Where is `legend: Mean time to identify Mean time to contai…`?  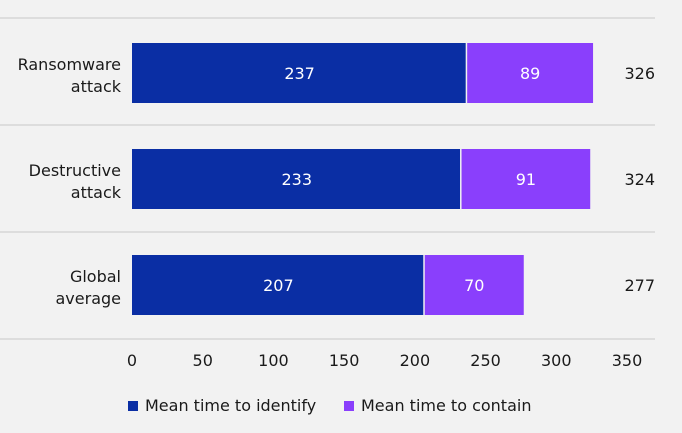 legend: Mean time to identify Mean time to contai… is located at coordinates (329, 405).